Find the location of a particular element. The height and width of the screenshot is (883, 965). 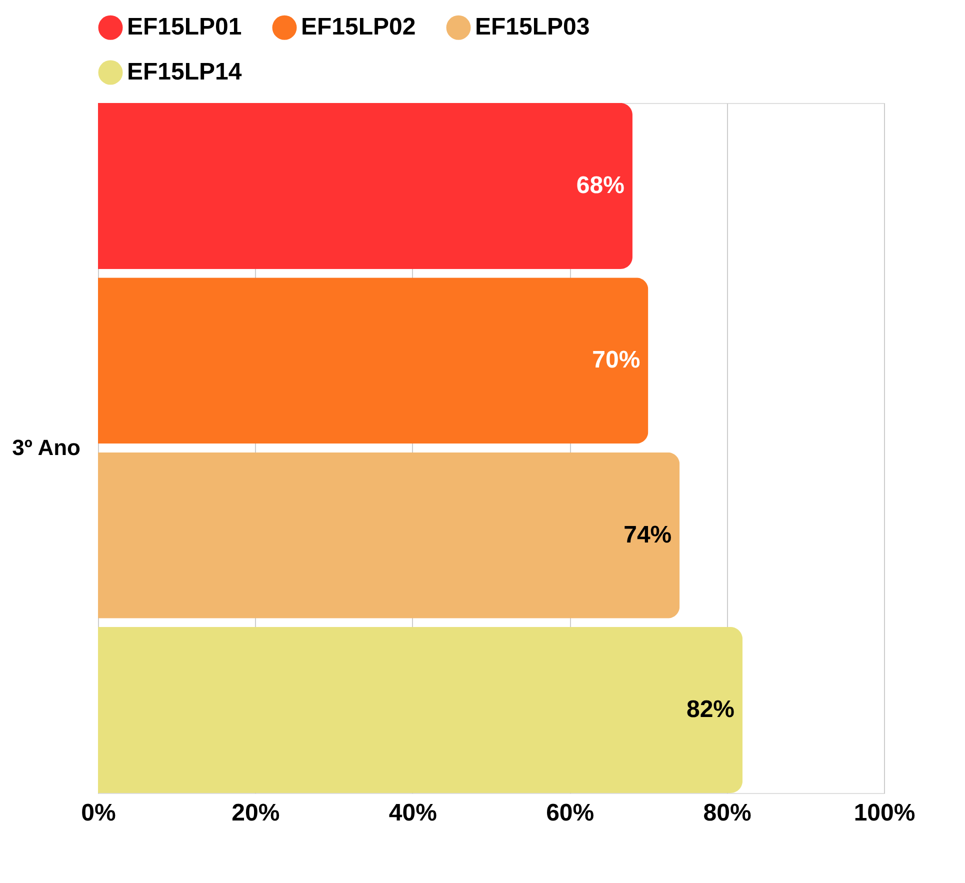

x-tick-label: 20% is located at coordinates (256, 813).